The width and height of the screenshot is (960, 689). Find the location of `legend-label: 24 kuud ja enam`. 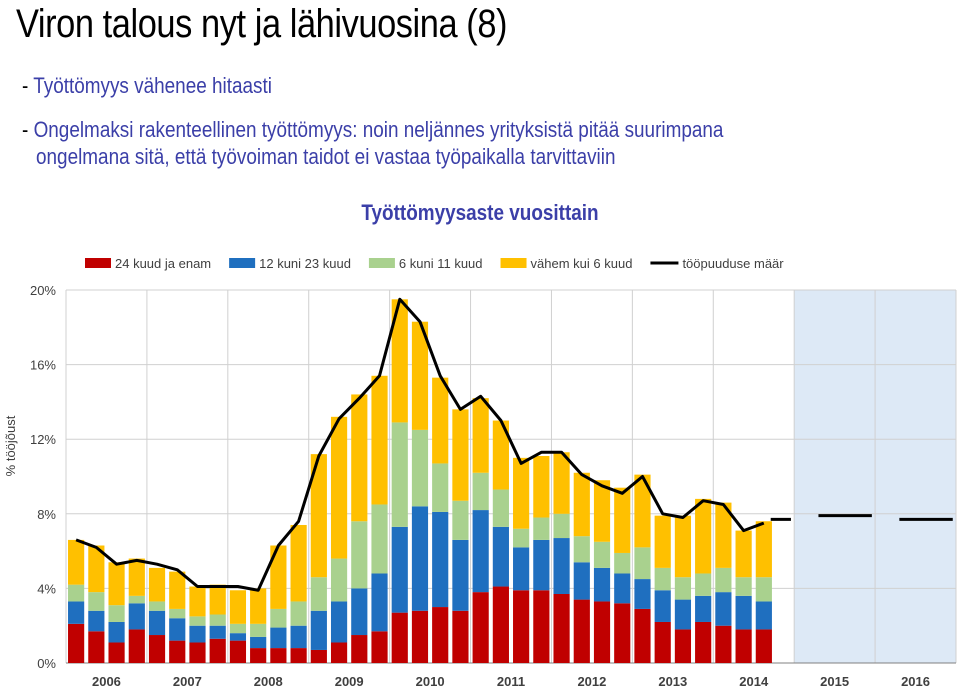

legend-label: 24 kuud ja enam is located at coordinates (163, 263).